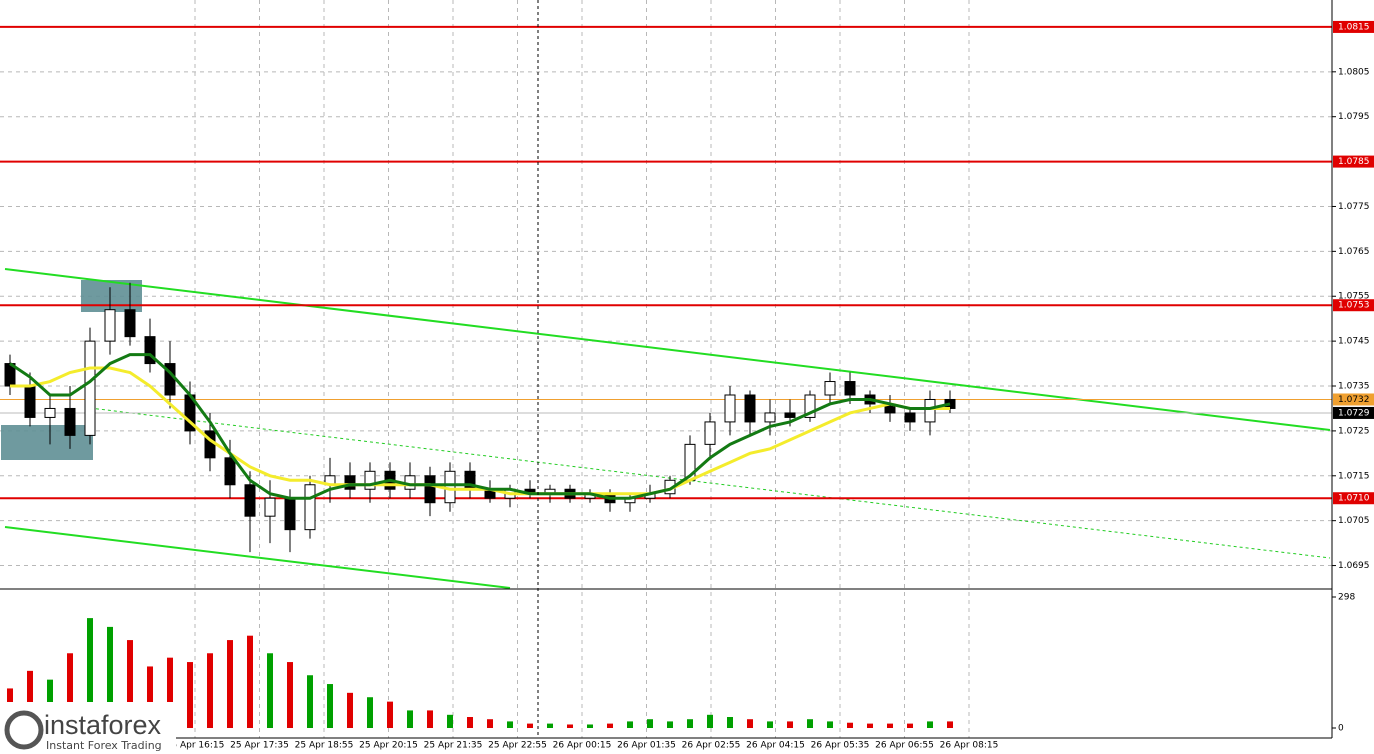  I want to click on y-tick-label: 1.0715, so click(1354, 476).